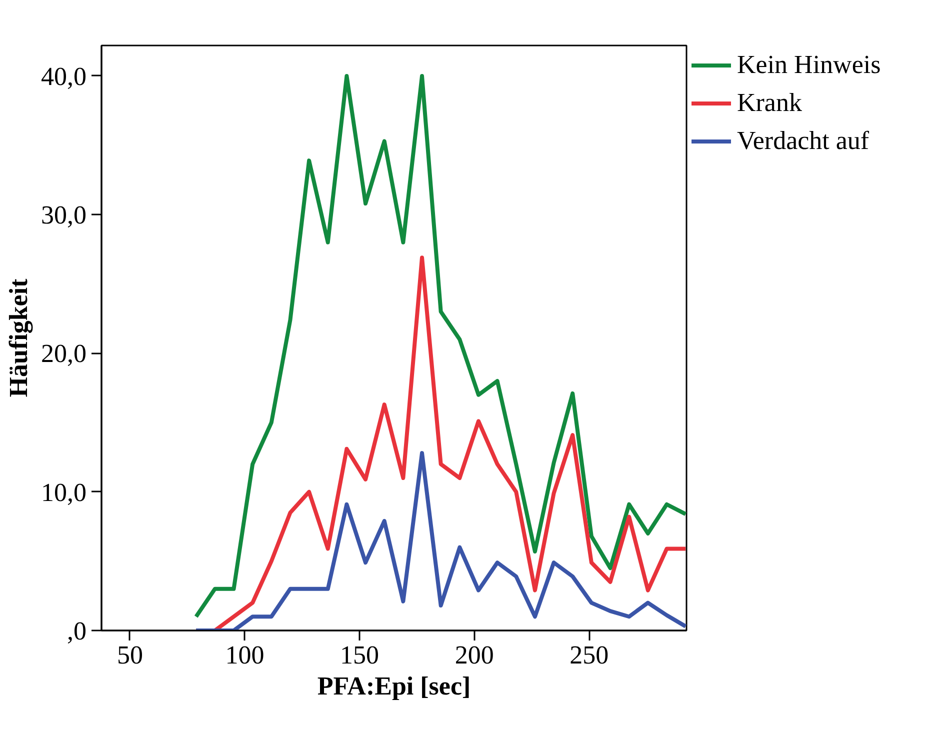 This screenshot has height=751, width=930. I want to click on y-tick-label: 40,0, so click(63, 76).